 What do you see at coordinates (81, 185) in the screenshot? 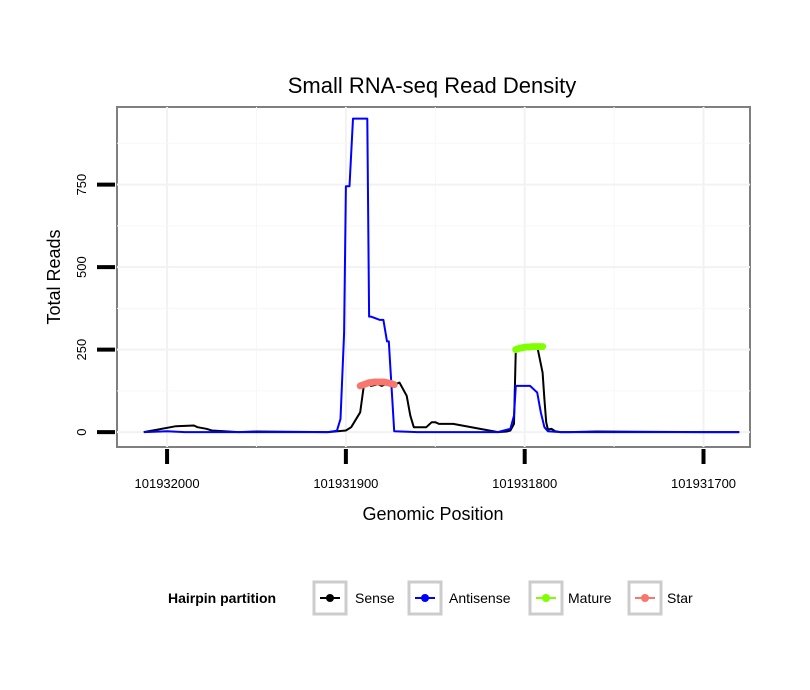
I see `y-tick-label: 750` at bounding box center [81, 185].